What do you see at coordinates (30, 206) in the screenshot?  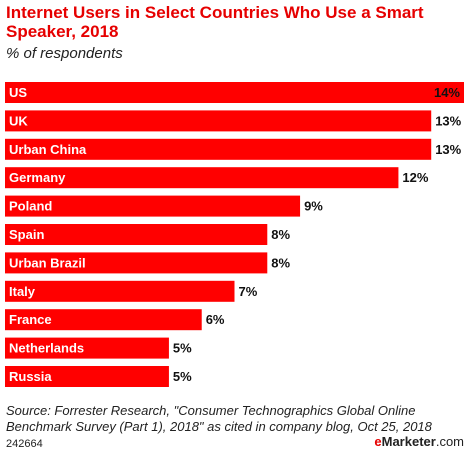 I see `category-label: Poland` at bounding box center [30, 206].